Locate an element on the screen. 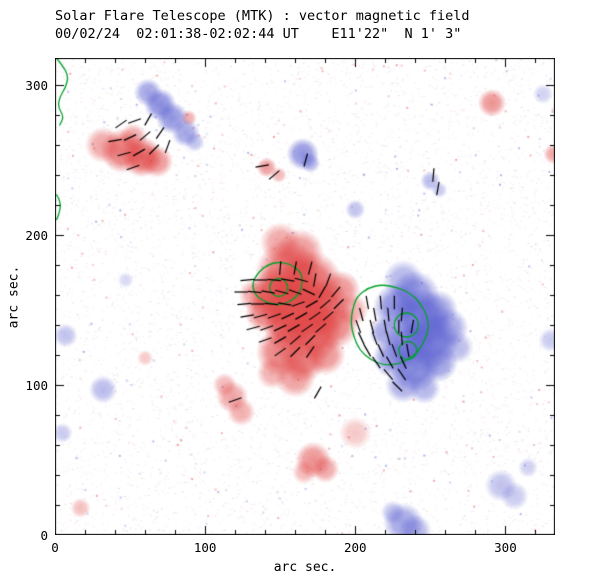 Image resolution: width=612 pixels, height=585 pixels. y-tick-label: 100 is located at coordinates (36, 385).